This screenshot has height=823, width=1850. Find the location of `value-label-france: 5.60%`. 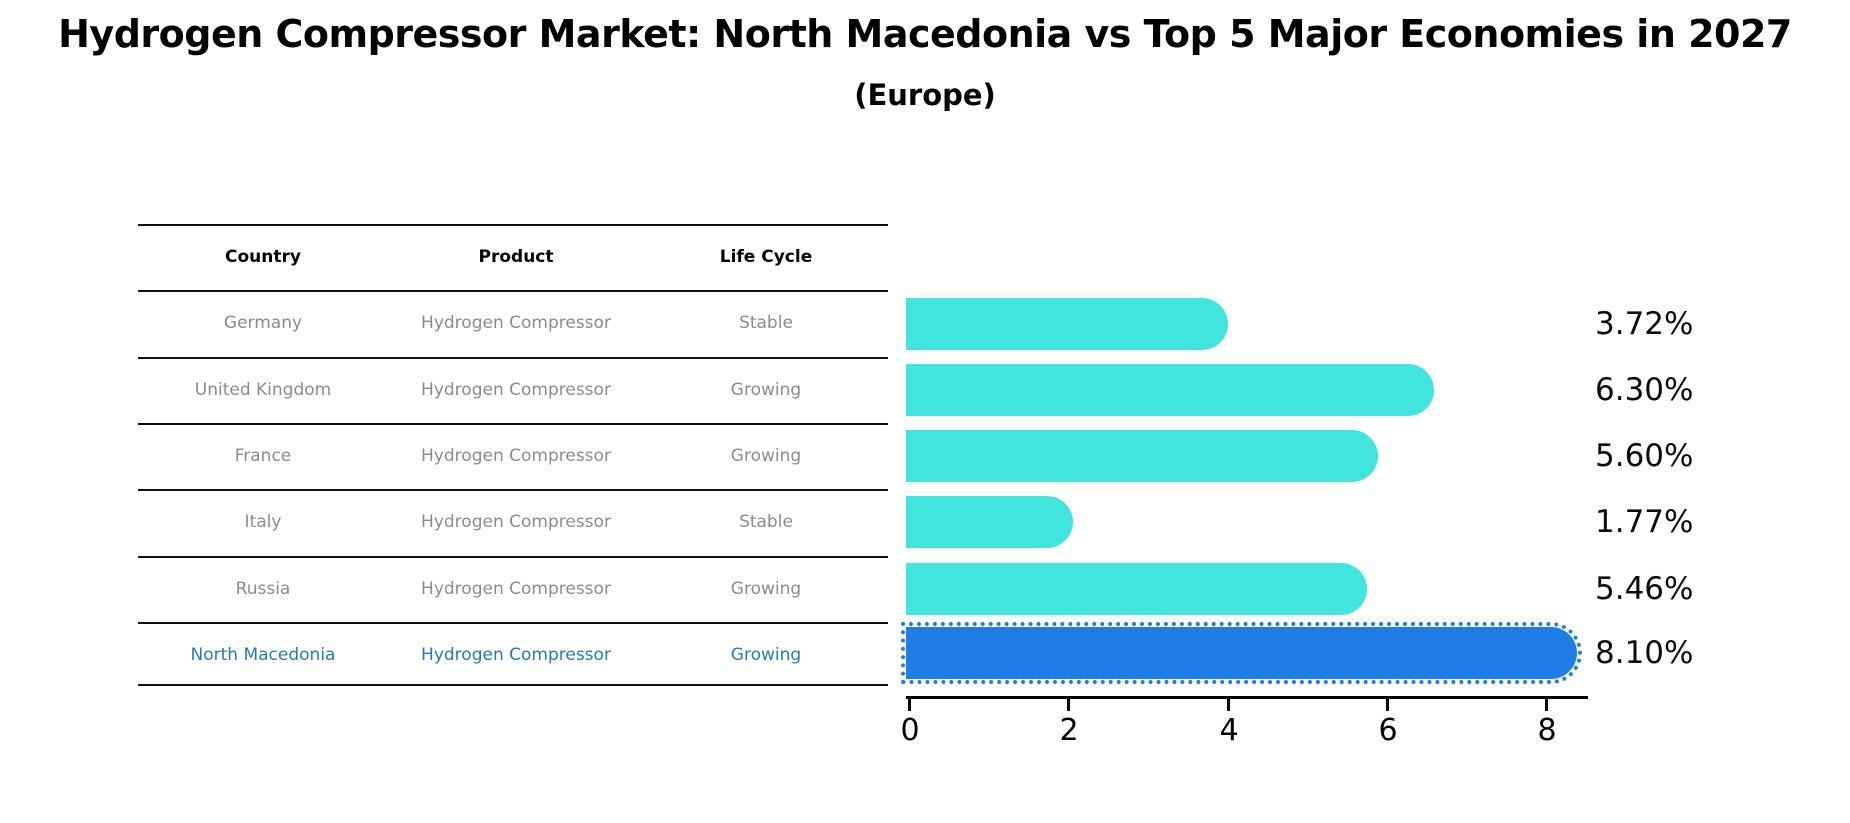

value-label-france: 5.60% is located at coordinates (1644, 456).